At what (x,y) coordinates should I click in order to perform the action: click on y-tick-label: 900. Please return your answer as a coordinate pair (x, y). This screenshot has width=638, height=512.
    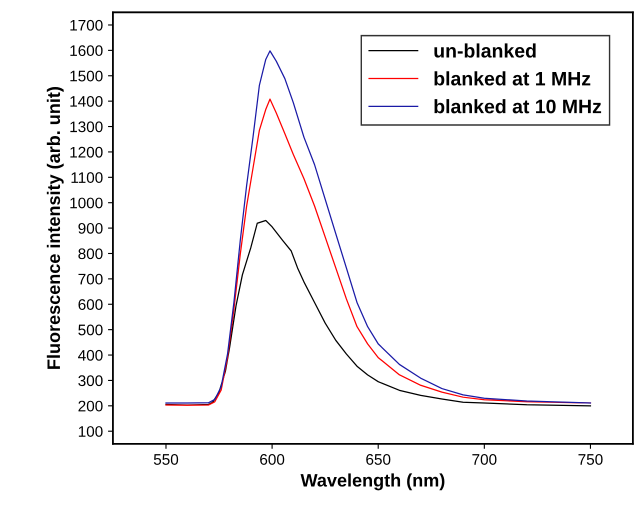
    Looking at the image, I should click on (90, 228).